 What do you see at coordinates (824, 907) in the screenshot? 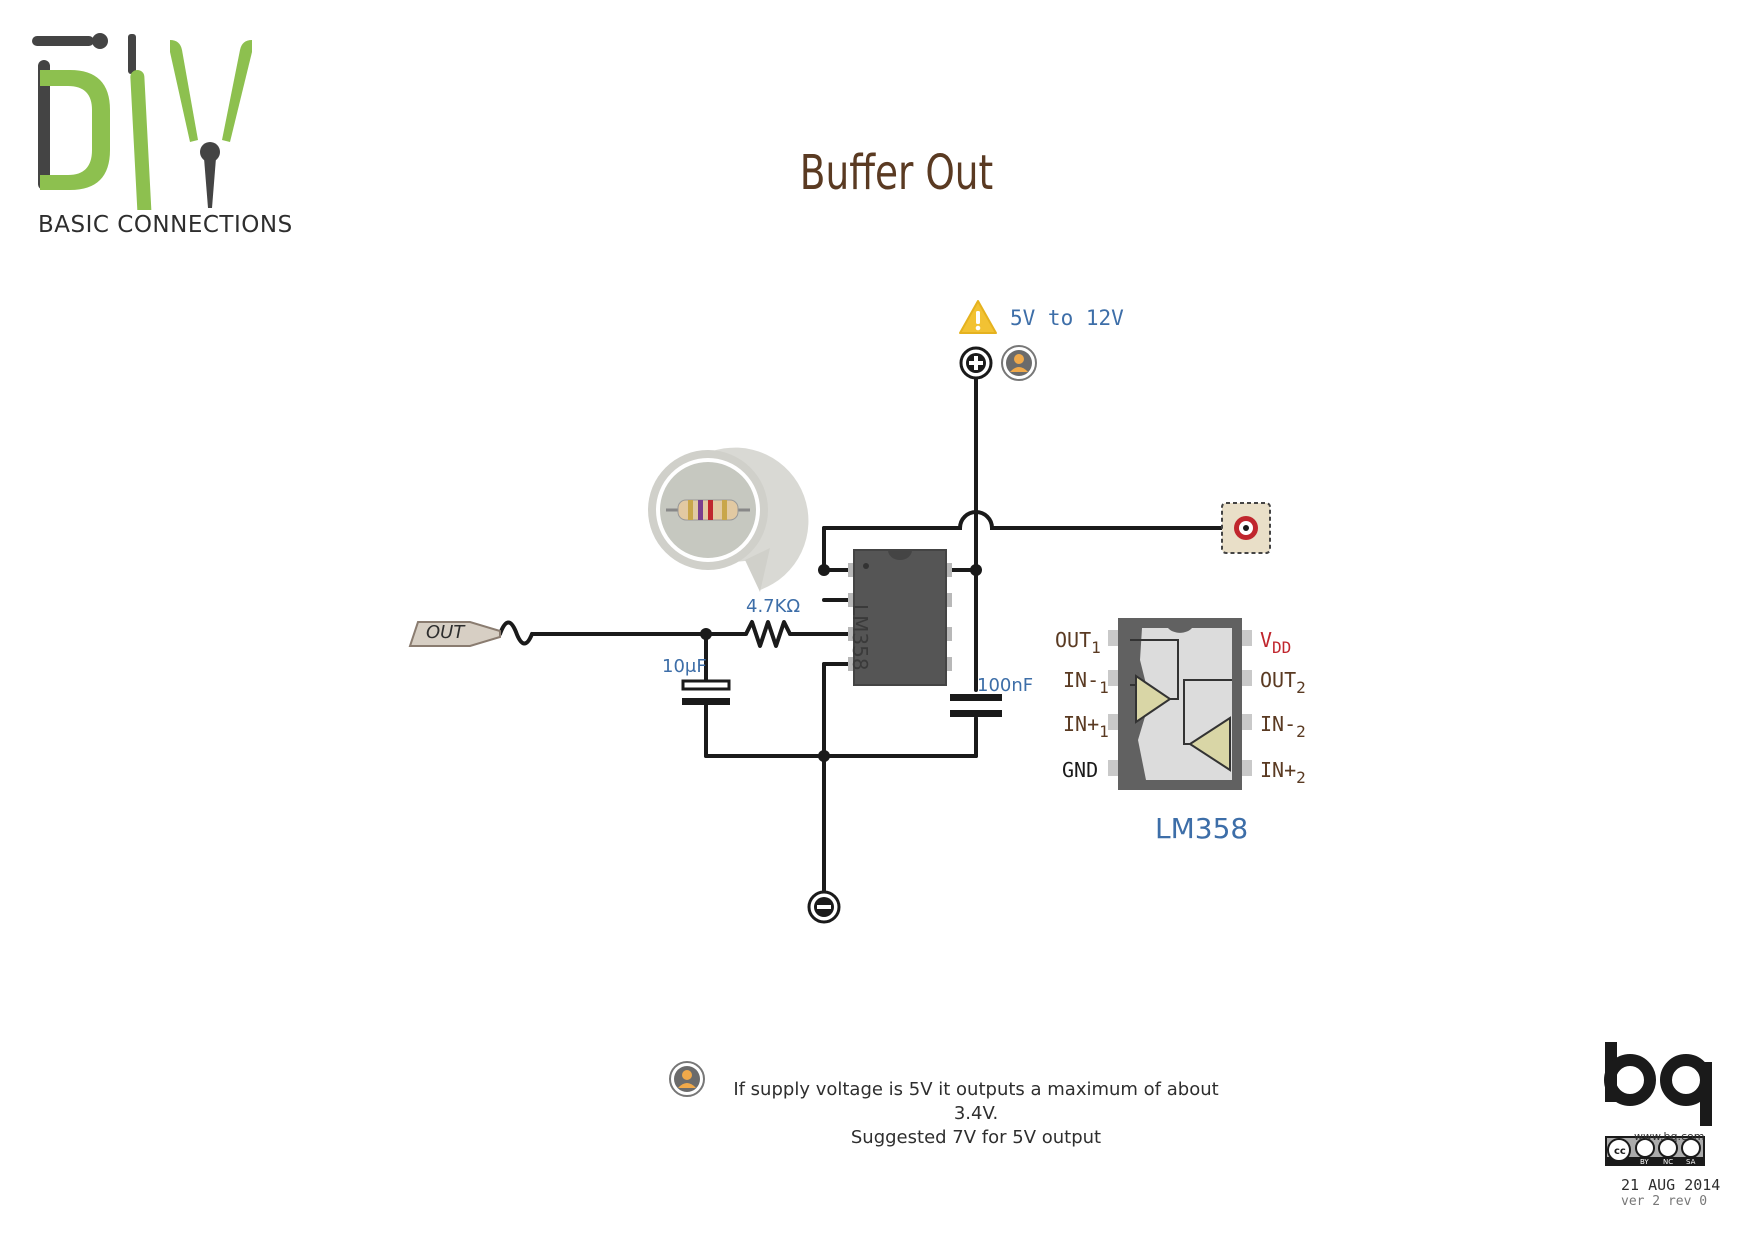
I see `minus-terminal-icon` at bounding box center [824, 907].